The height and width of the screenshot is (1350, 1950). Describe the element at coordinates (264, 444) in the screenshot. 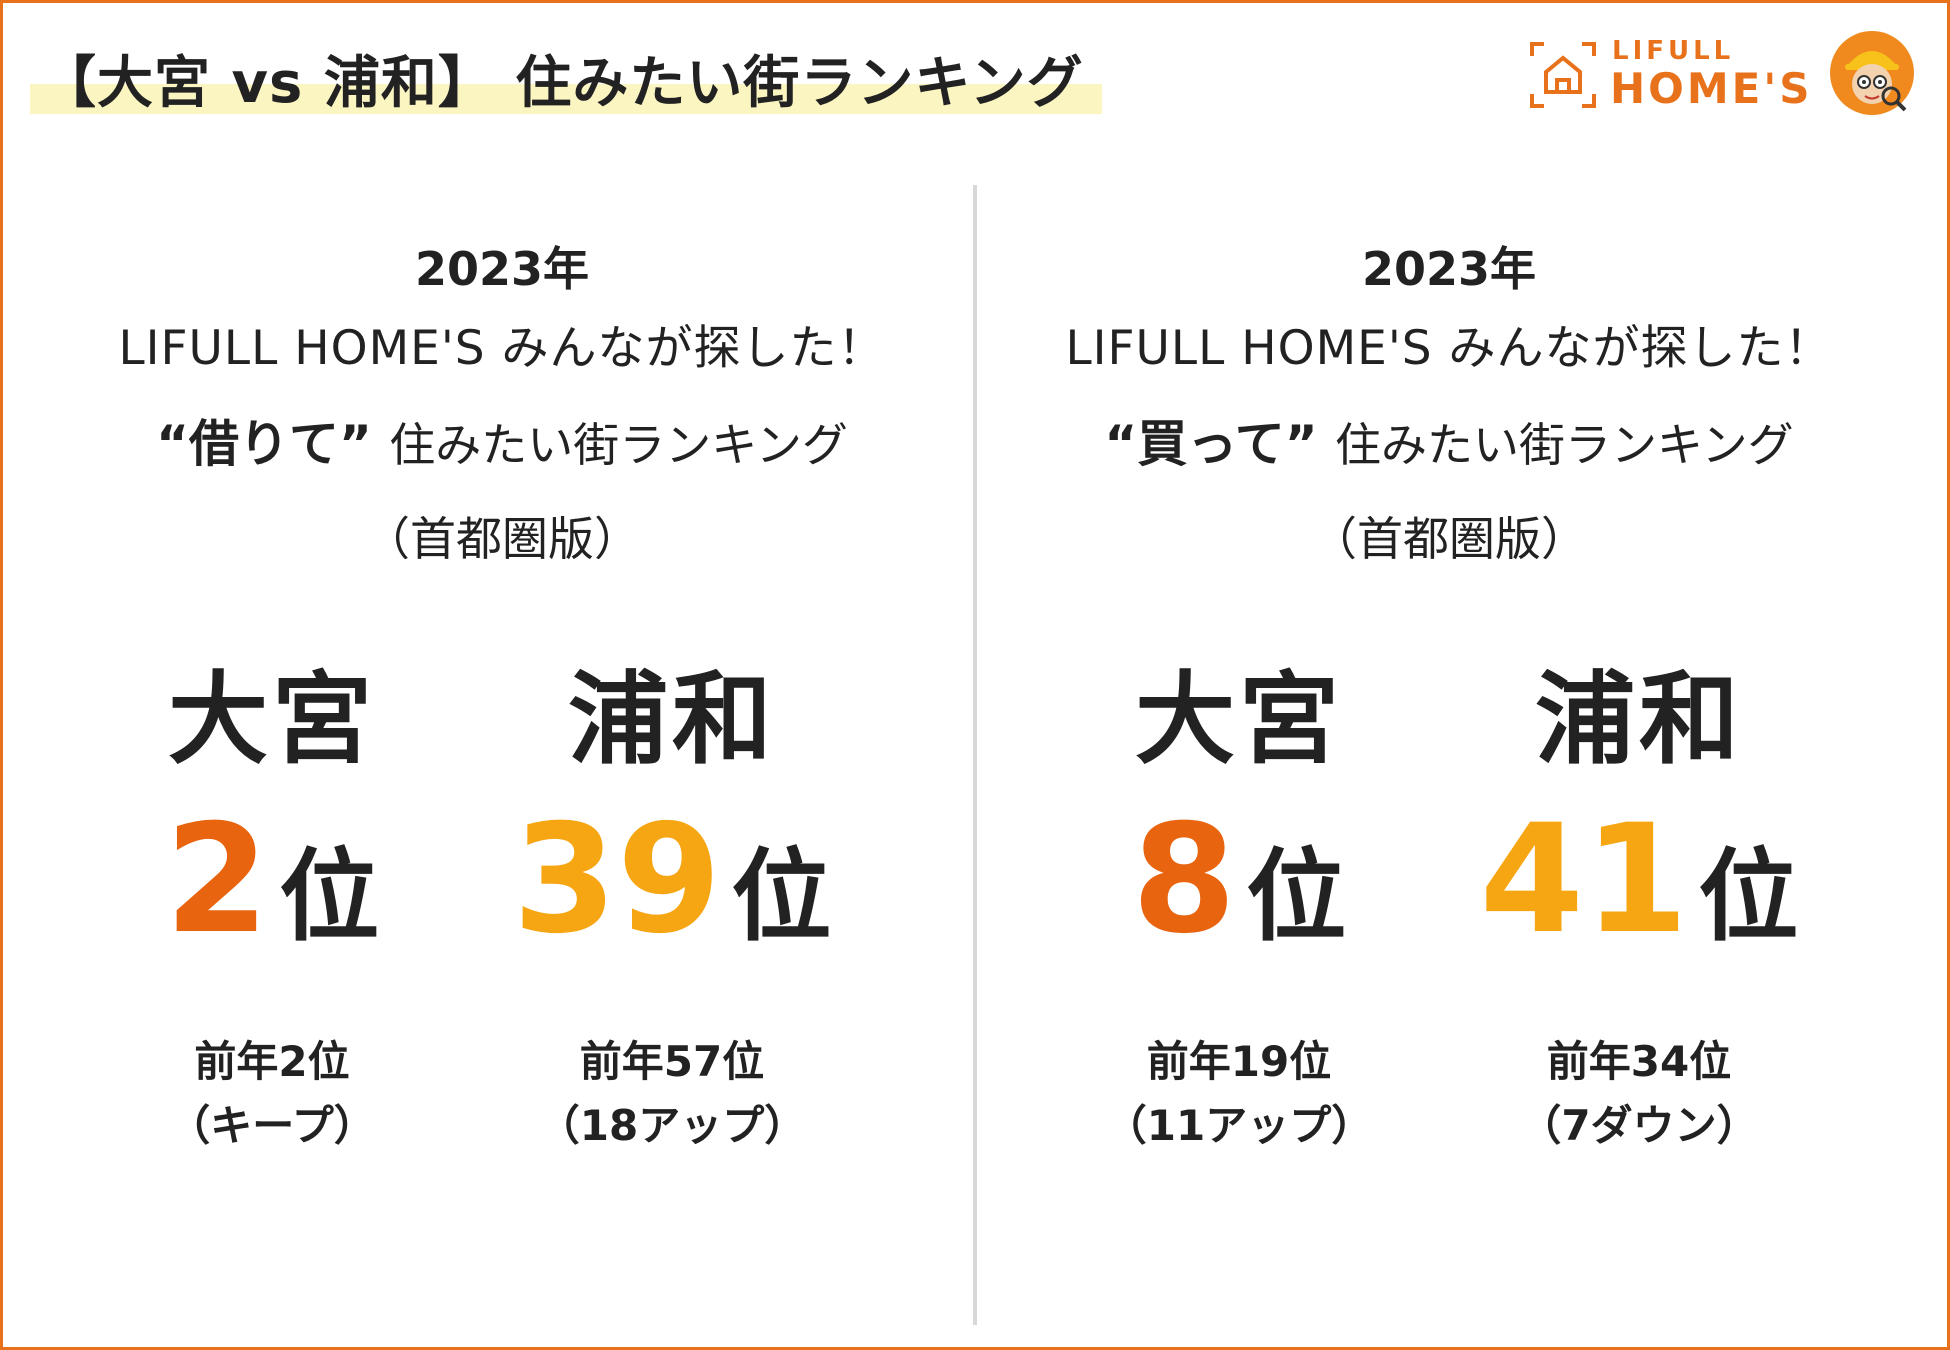

I see `kind-quote: “借りて”` at that location.